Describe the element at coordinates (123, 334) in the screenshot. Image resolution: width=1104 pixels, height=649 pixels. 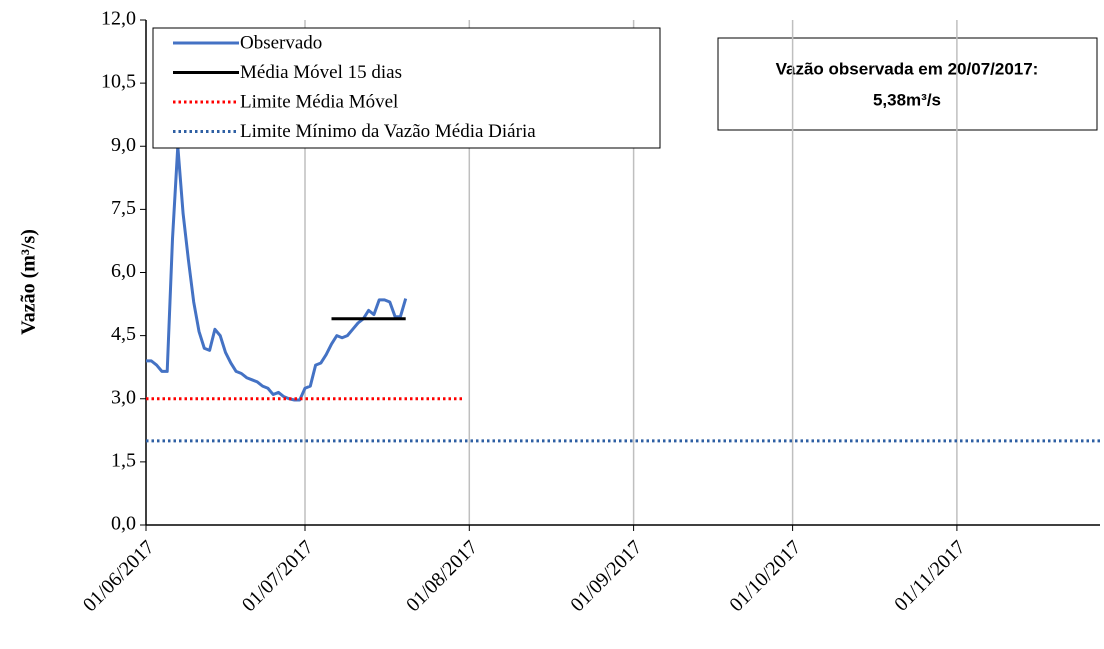
I see `y-tick-label: 4,5` at that location.